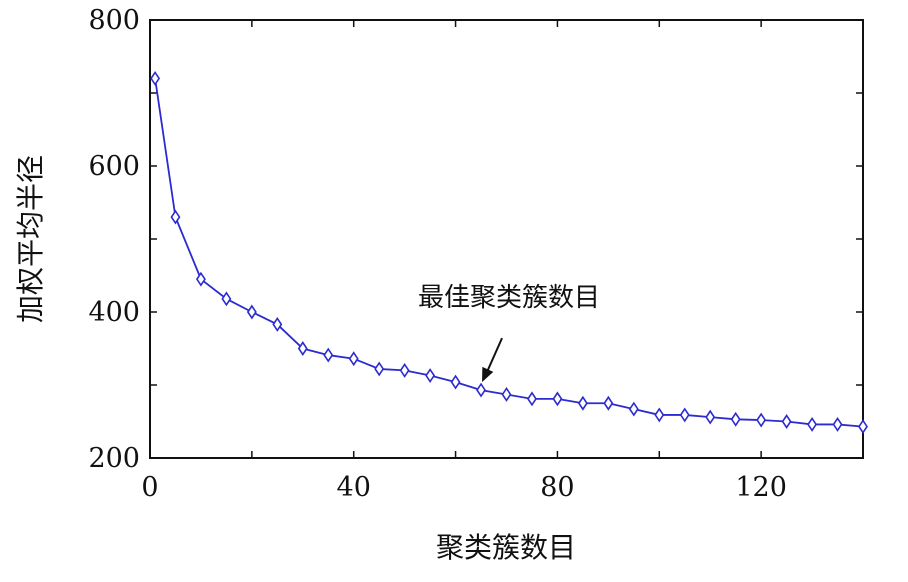  Describe the element at coordinates (114, 312) in the screenshot. I see `y-tick-label: 400` at that location.